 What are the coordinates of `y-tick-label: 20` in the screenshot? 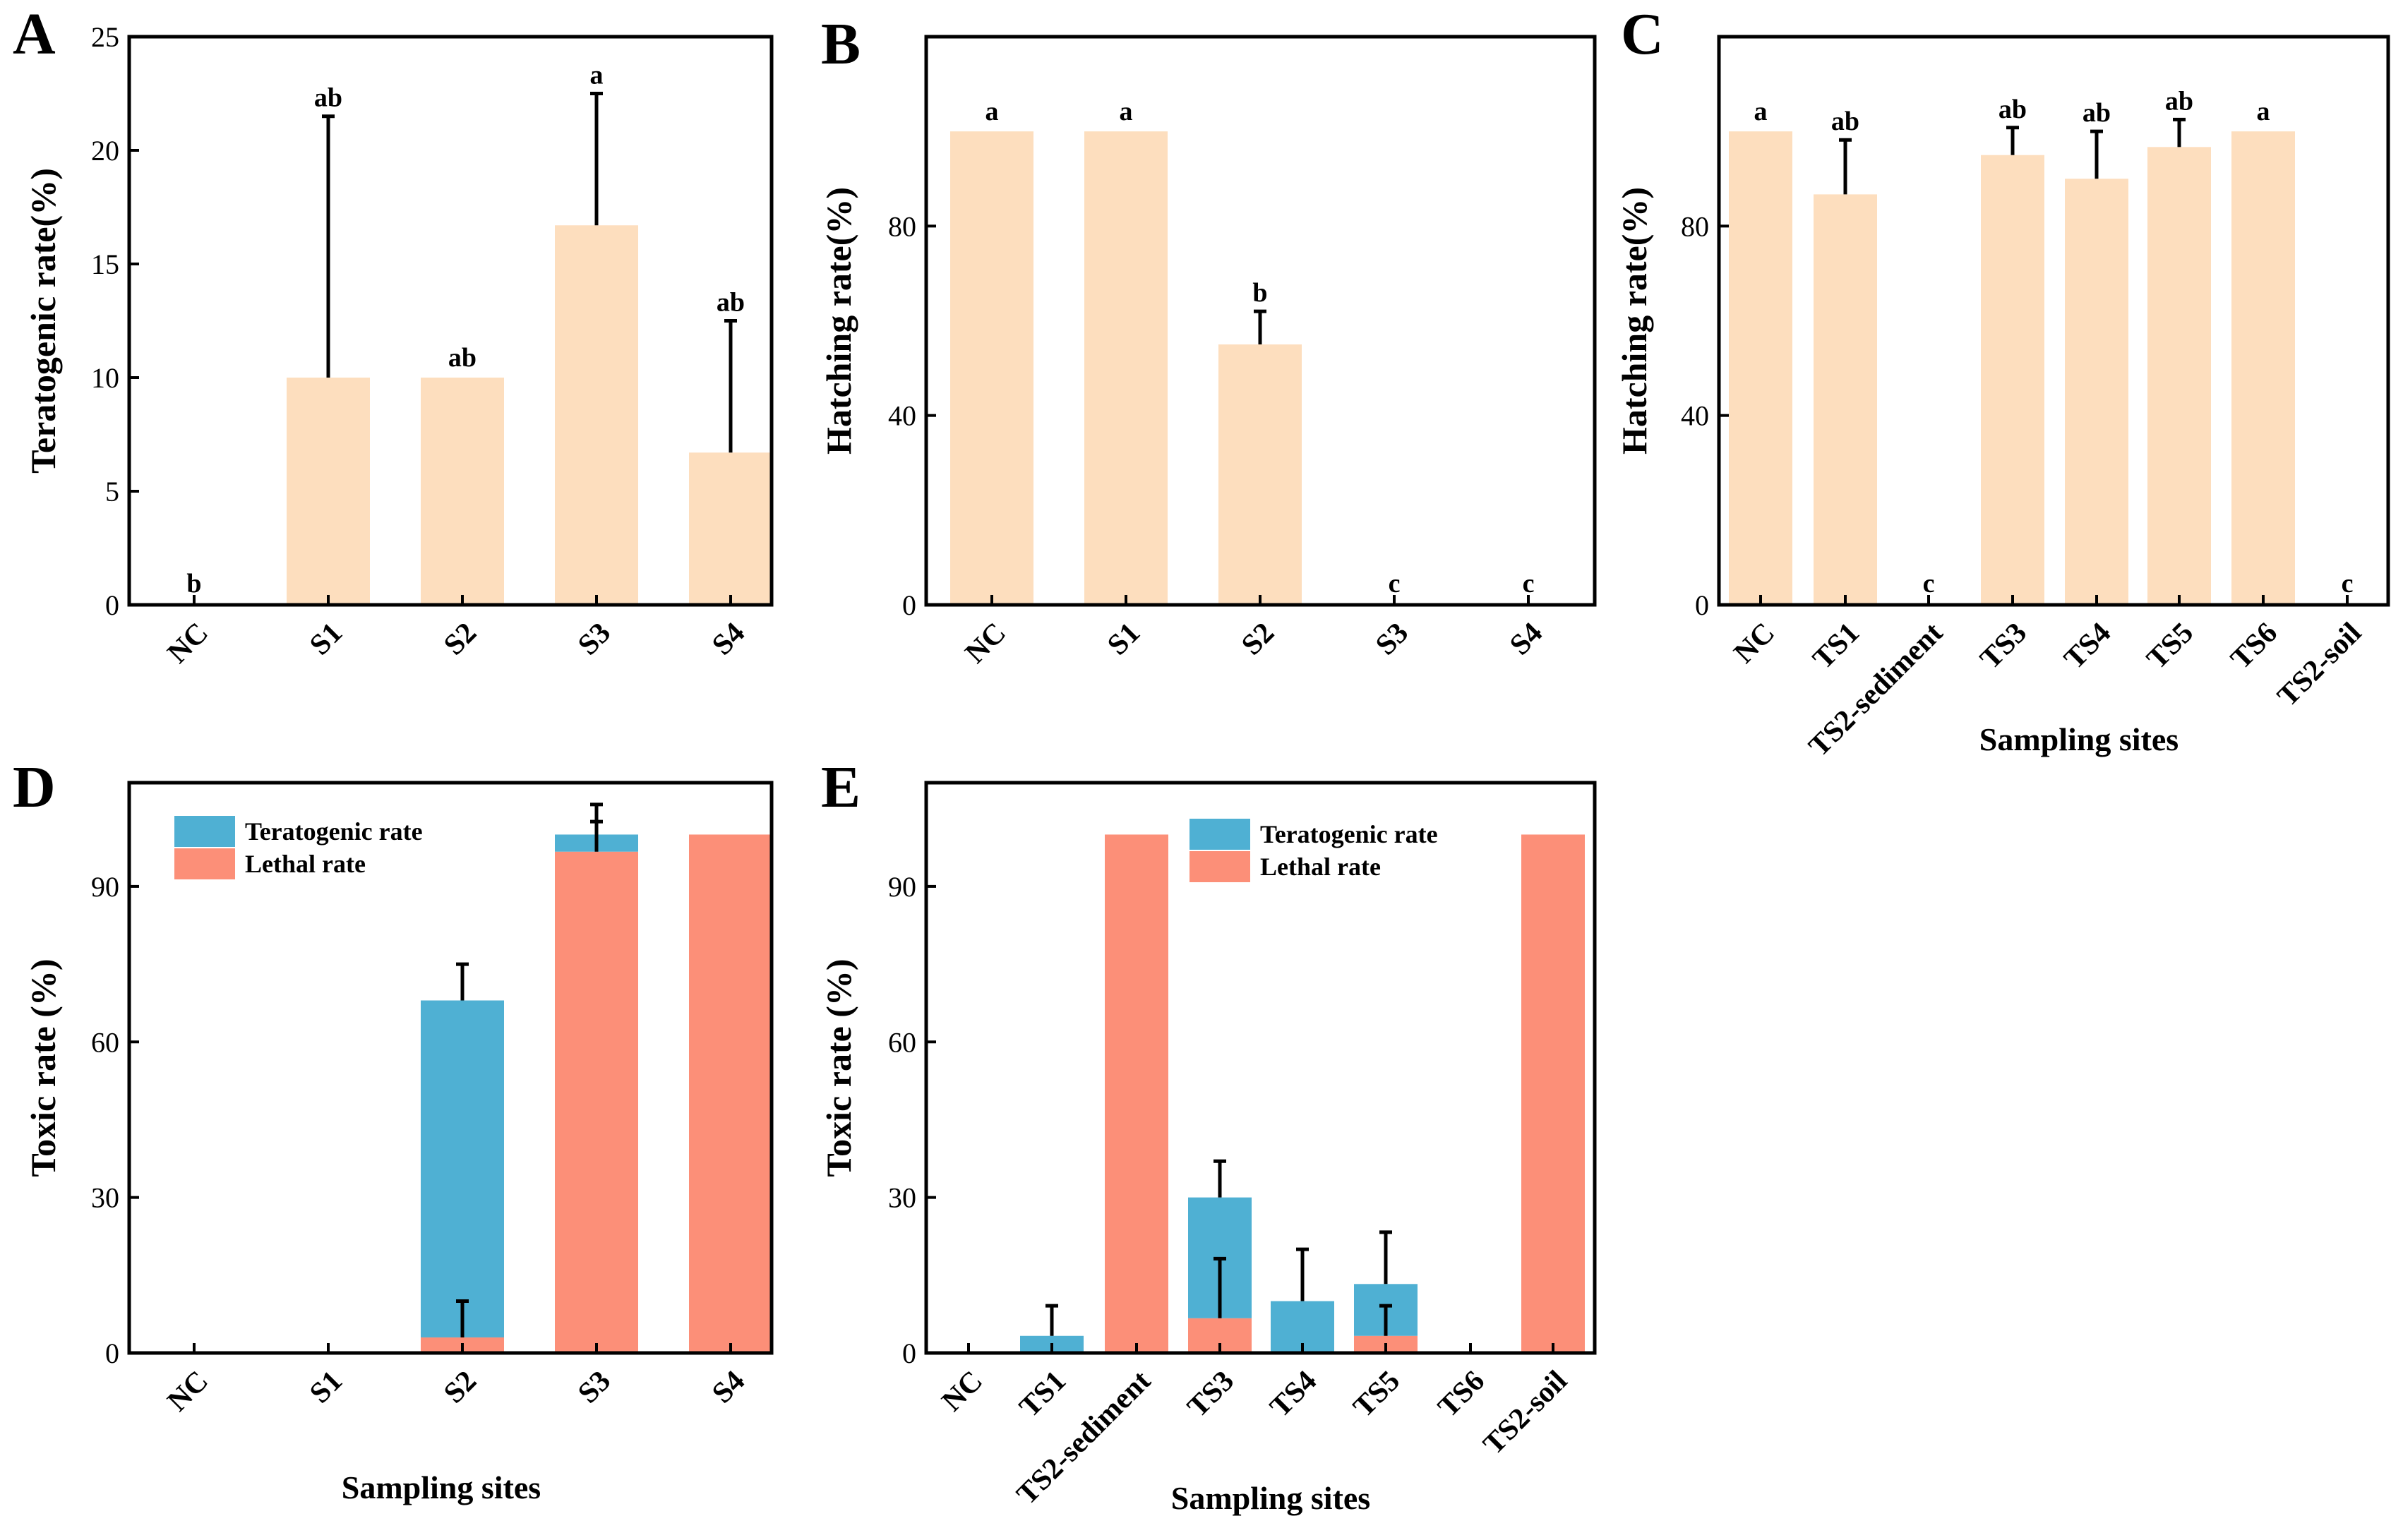 It's located at (105, 151).